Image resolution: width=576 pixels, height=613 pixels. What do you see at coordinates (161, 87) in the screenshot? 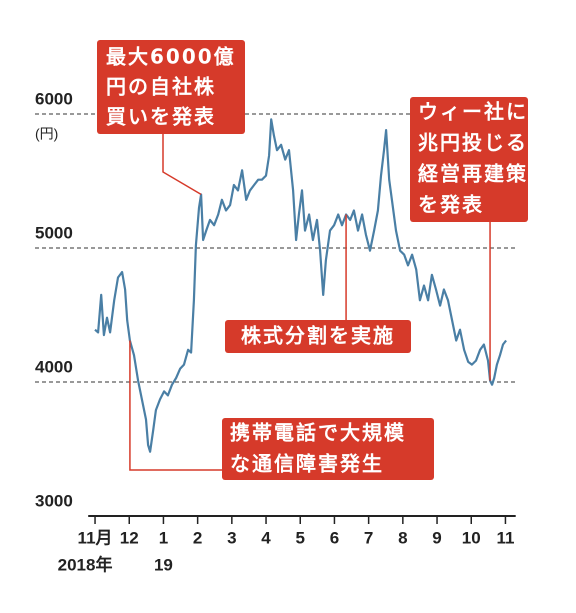
I see `annotation-text: 円の自社株` at bounding box center [161, 87].